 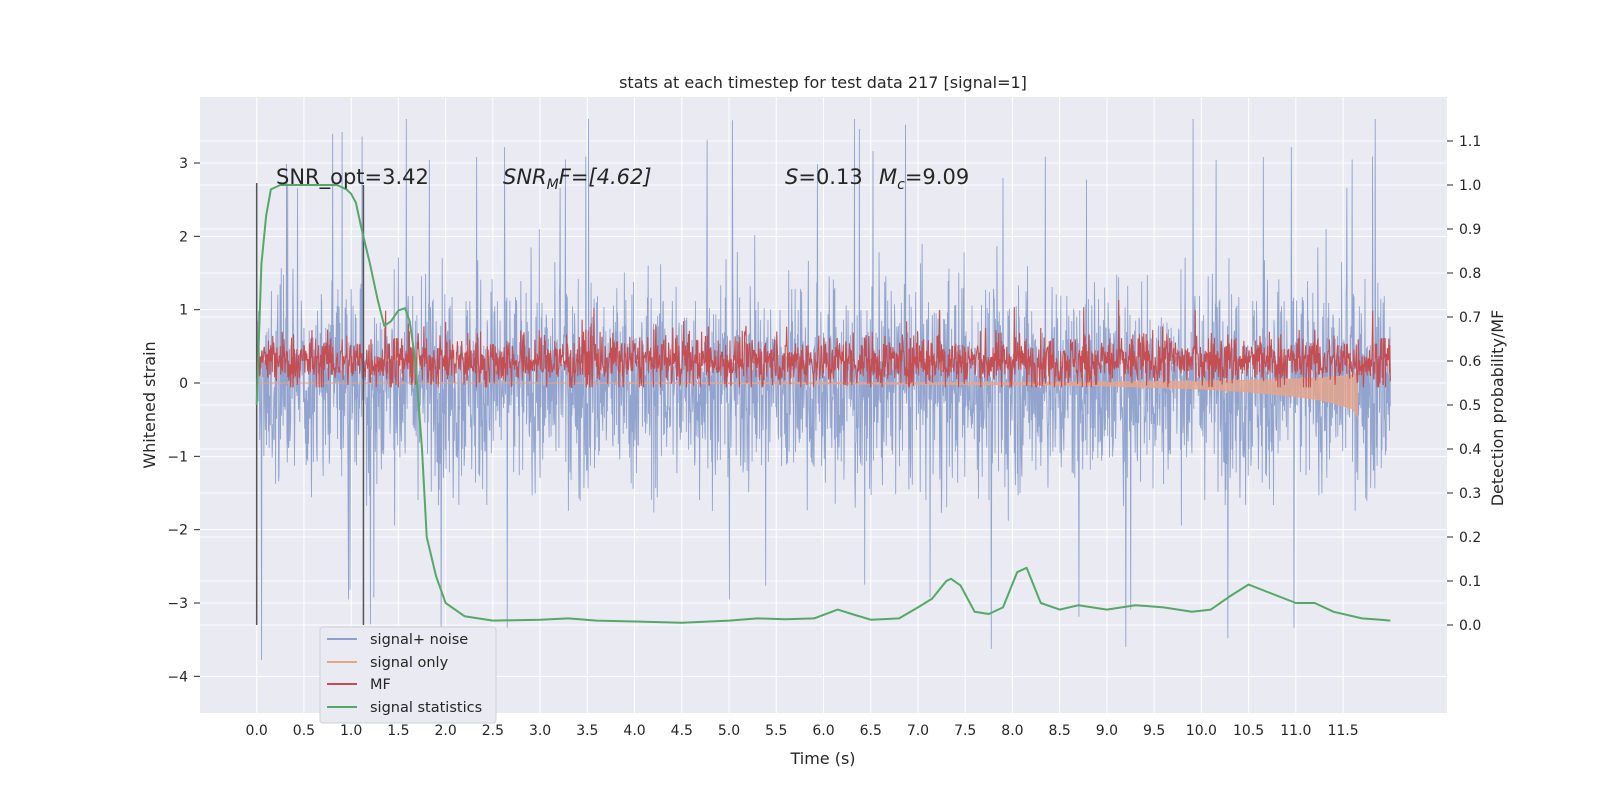 What do you see at coordinates (871, 731) in the screenshot?
I see `x-tick-label: 6.5` at bounding box center [871, 731].